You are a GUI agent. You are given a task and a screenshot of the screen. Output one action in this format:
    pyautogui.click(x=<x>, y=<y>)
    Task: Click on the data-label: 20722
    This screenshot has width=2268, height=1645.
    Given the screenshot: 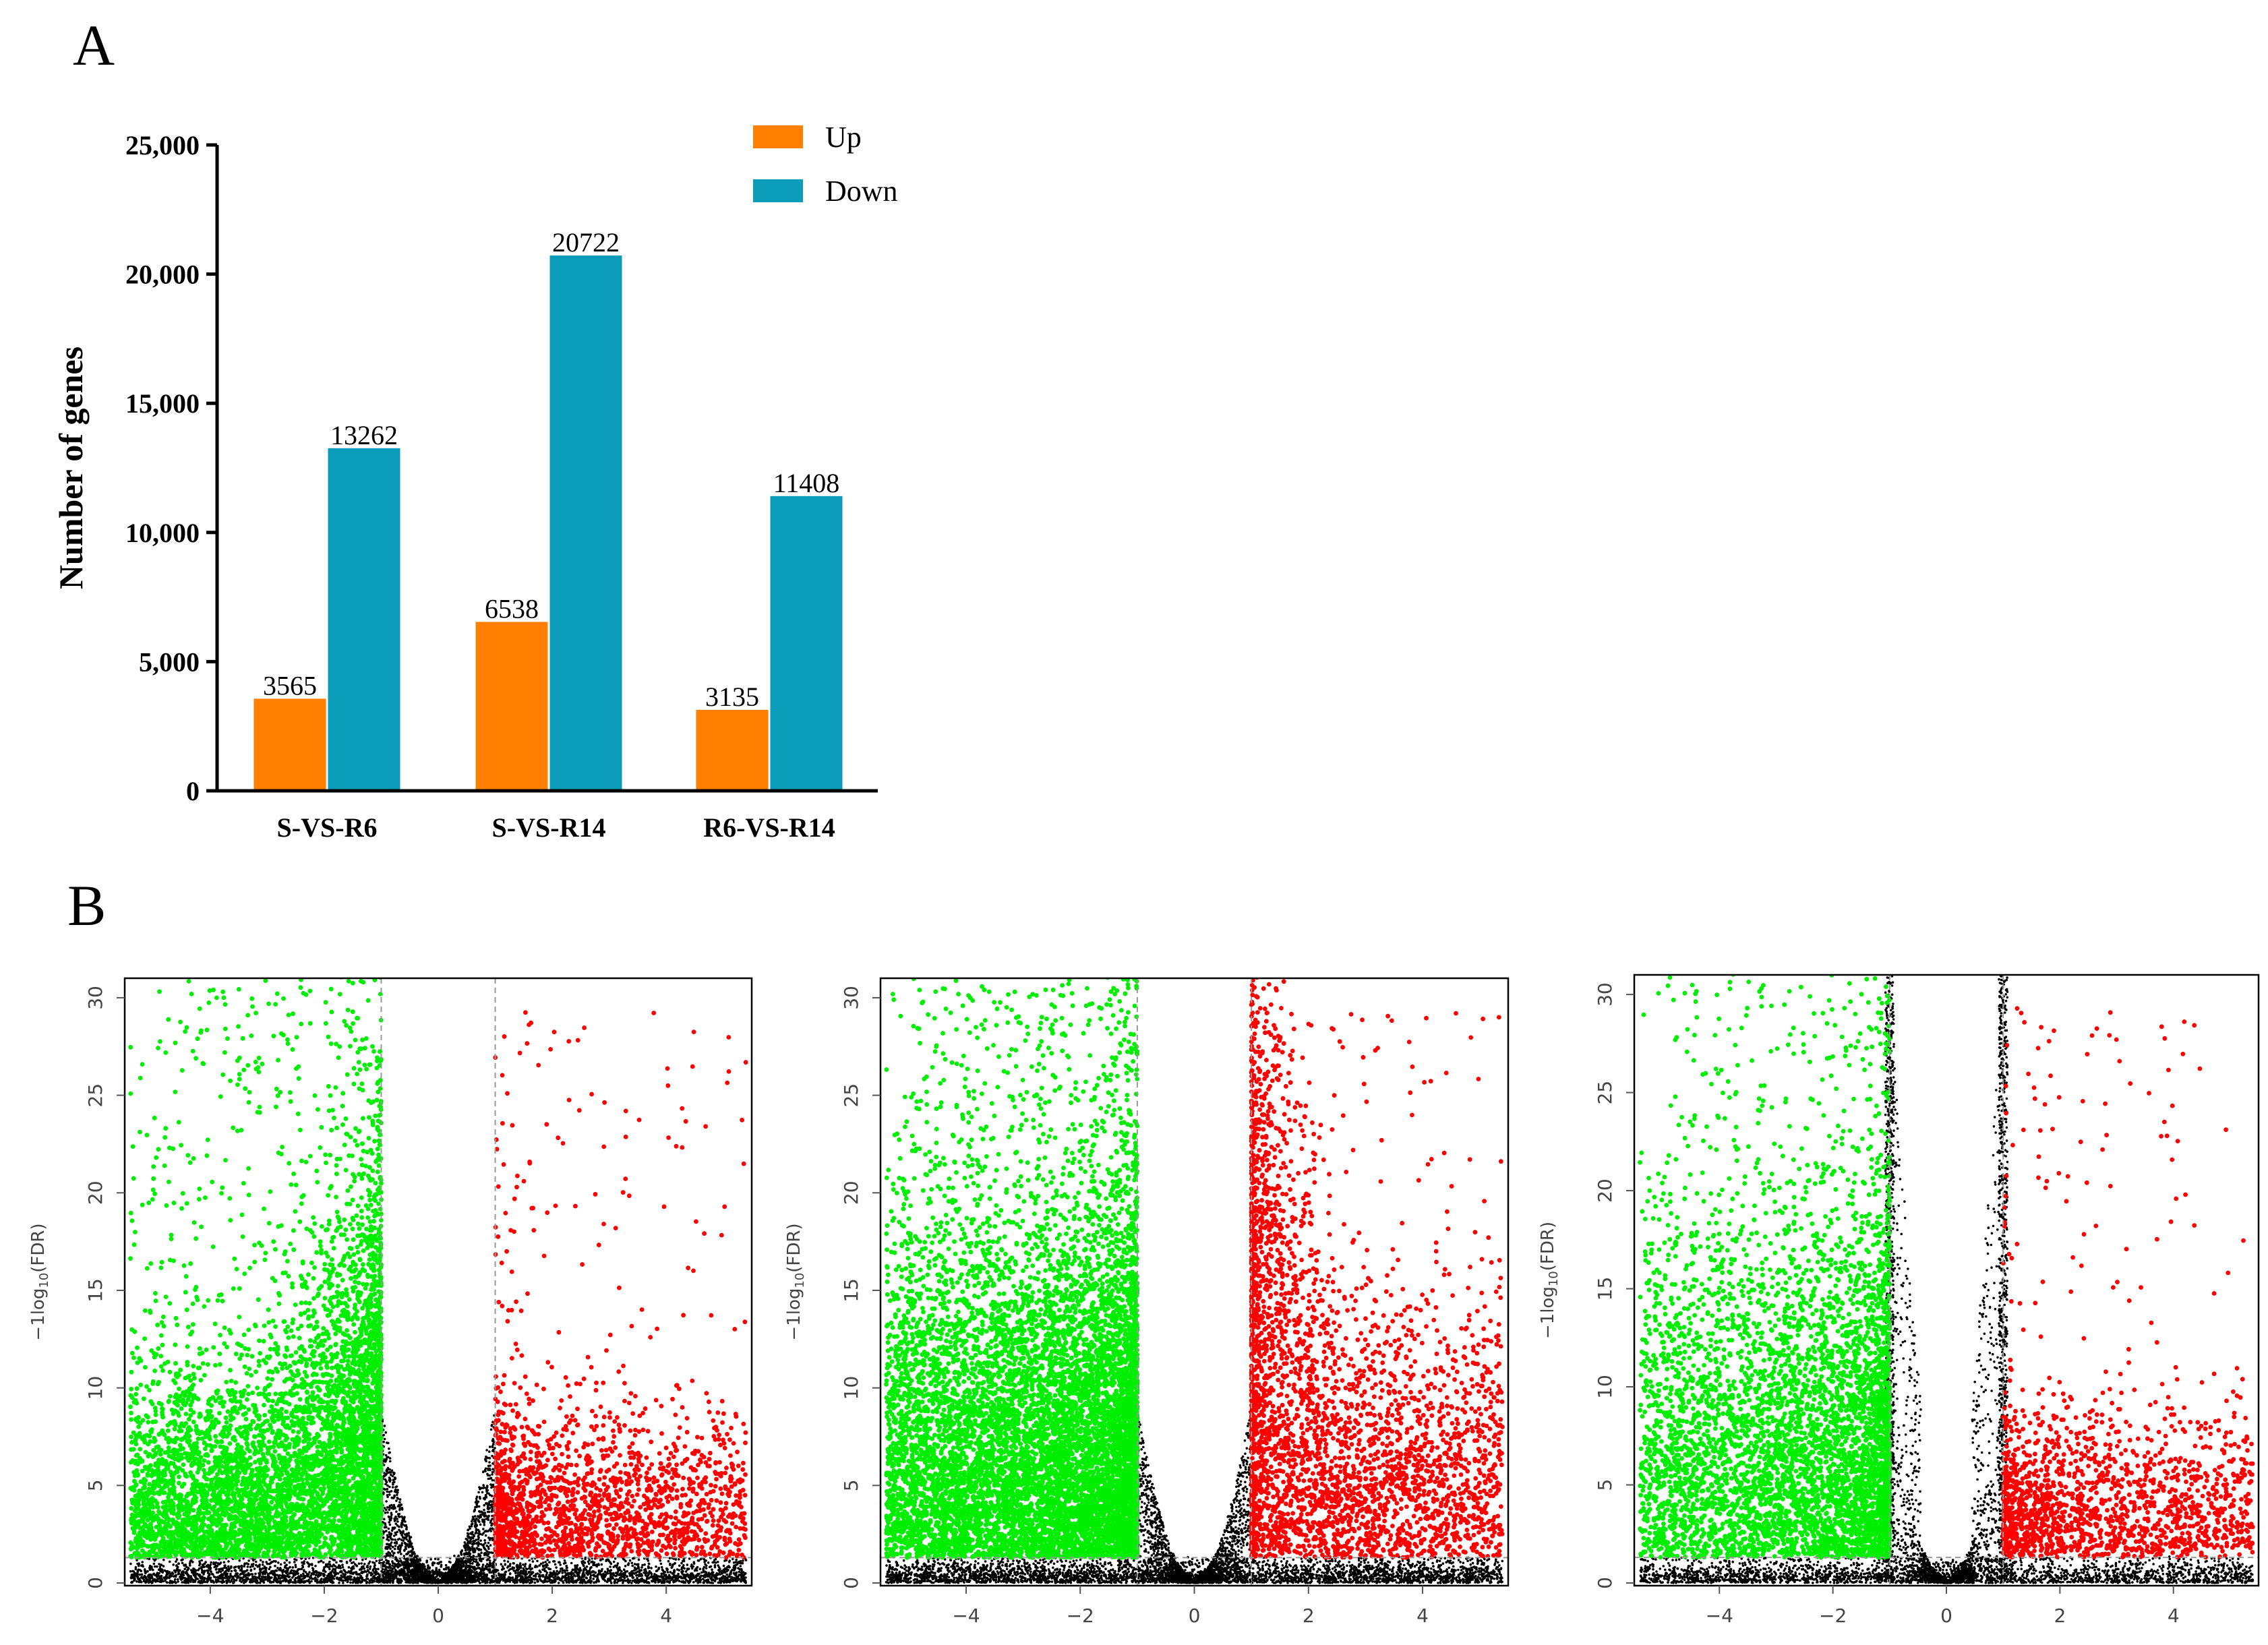 What is the action you would take?
    pyautogui.click(x=586, y=242)
    